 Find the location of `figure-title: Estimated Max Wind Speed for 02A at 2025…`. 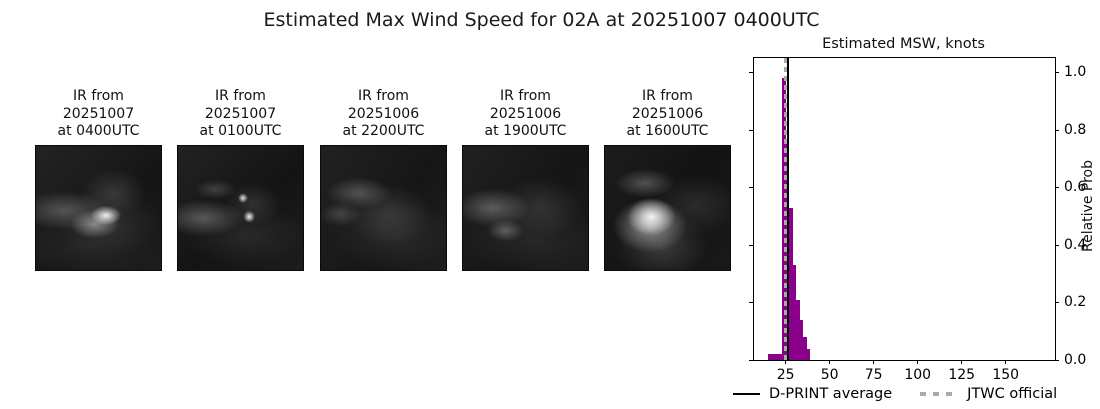

figure-title: Estimated Max Wind Speed for 02A at 2025… is located at coordinates (541, 20).